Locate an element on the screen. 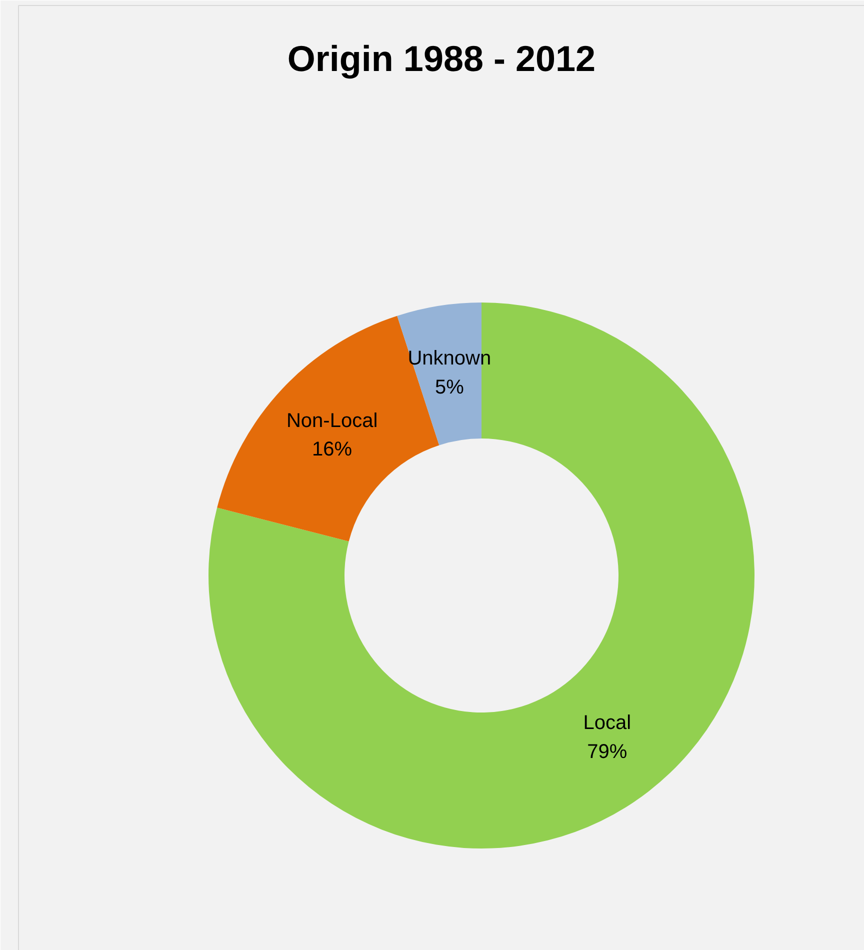 Image resolution: width=864 pixels, height=950 pixels. data-label: 5% is located at coordinates (449, 387).